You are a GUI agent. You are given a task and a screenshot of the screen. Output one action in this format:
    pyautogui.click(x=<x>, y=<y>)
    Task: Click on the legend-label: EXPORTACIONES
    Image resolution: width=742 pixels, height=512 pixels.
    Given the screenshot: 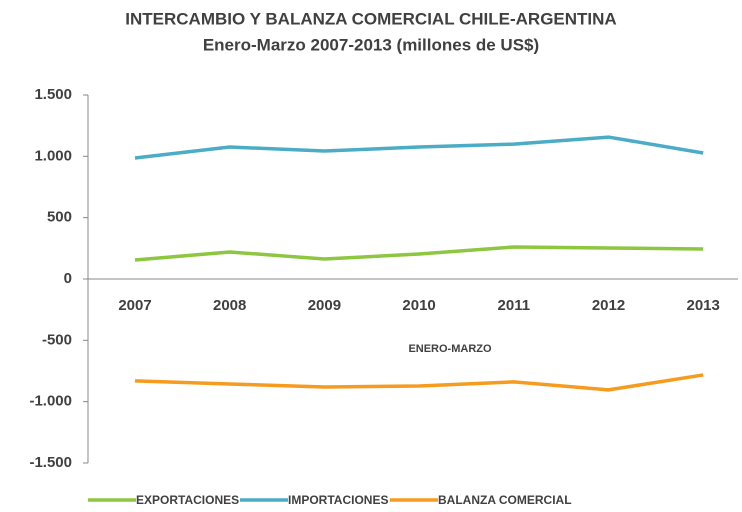 What is the action you would take?
    pyautogui.click(x=187, y=500)
    